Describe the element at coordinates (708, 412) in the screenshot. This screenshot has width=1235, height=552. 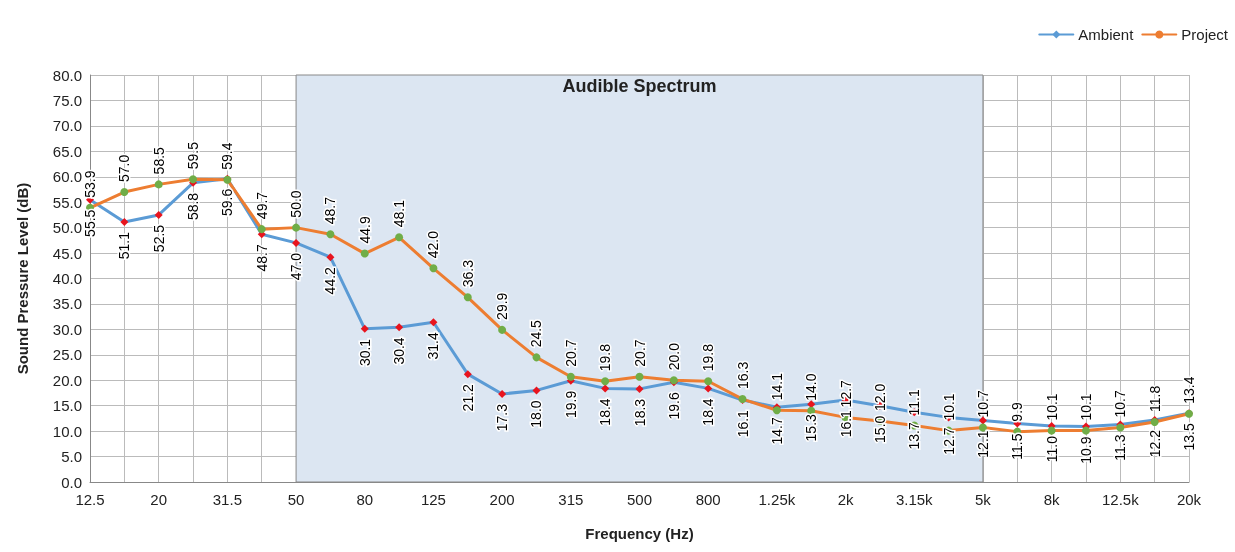
I see `data-label: 18.4` at that location.